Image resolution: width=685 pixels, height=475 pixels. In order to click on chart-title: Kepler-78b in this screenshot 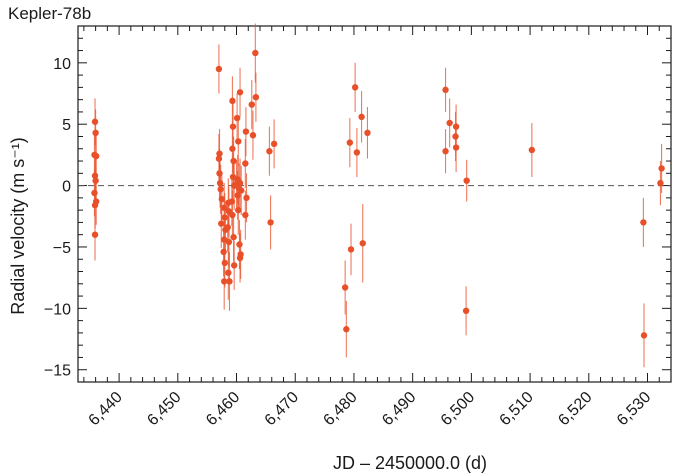, I will do `click(49, 13)`.